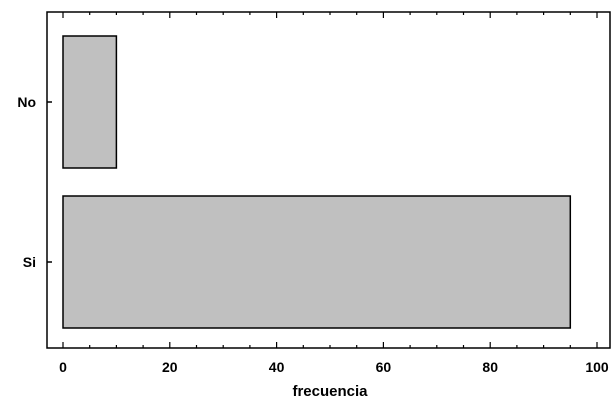 The height and width of the screenshot is (403, 612). I want to click on y-category-label: Si, so click(29, 262).